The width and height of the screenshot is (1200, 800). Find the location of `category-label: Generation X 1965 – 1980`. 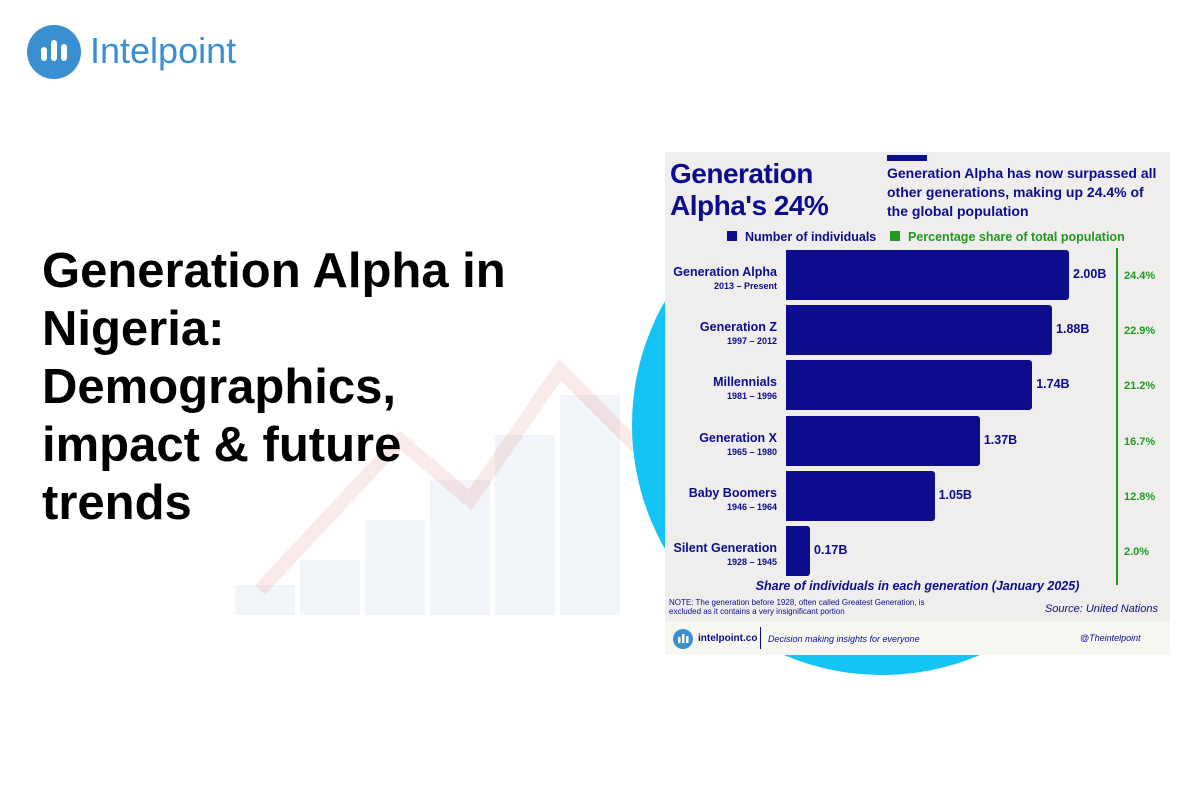

category-label: Generation X 1965 – 1980 is located at coordinates (738, 444).